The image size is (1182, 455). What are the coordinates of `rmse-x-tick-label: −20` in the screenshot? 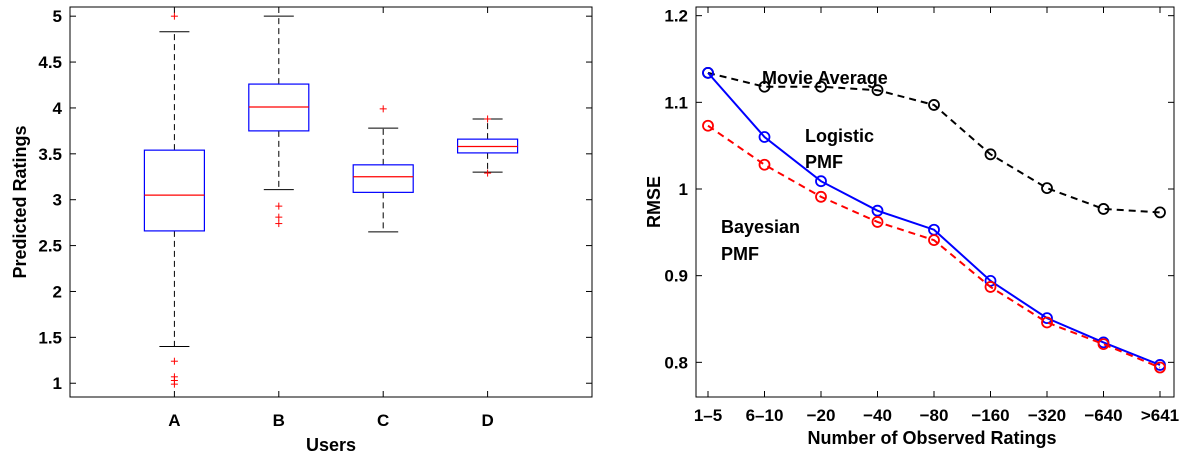 It's located at (821, 415).